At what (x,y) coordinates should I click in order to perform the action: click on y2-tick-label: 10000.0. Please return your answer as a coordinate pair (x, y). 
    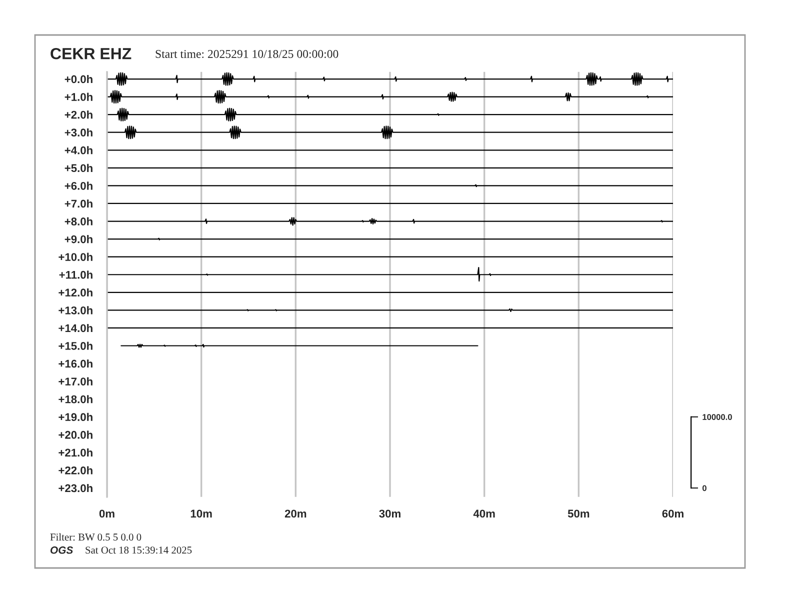
    Looking at the image, I should click on (717, 417).